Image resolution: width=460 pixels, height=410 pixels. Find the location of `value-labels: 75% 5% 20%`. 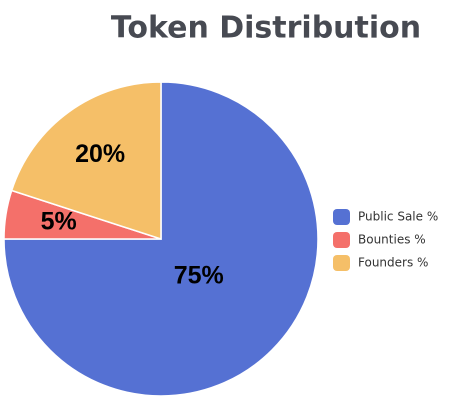

value-labels: 75% 5% 20% is located at coordinates (132, 215).